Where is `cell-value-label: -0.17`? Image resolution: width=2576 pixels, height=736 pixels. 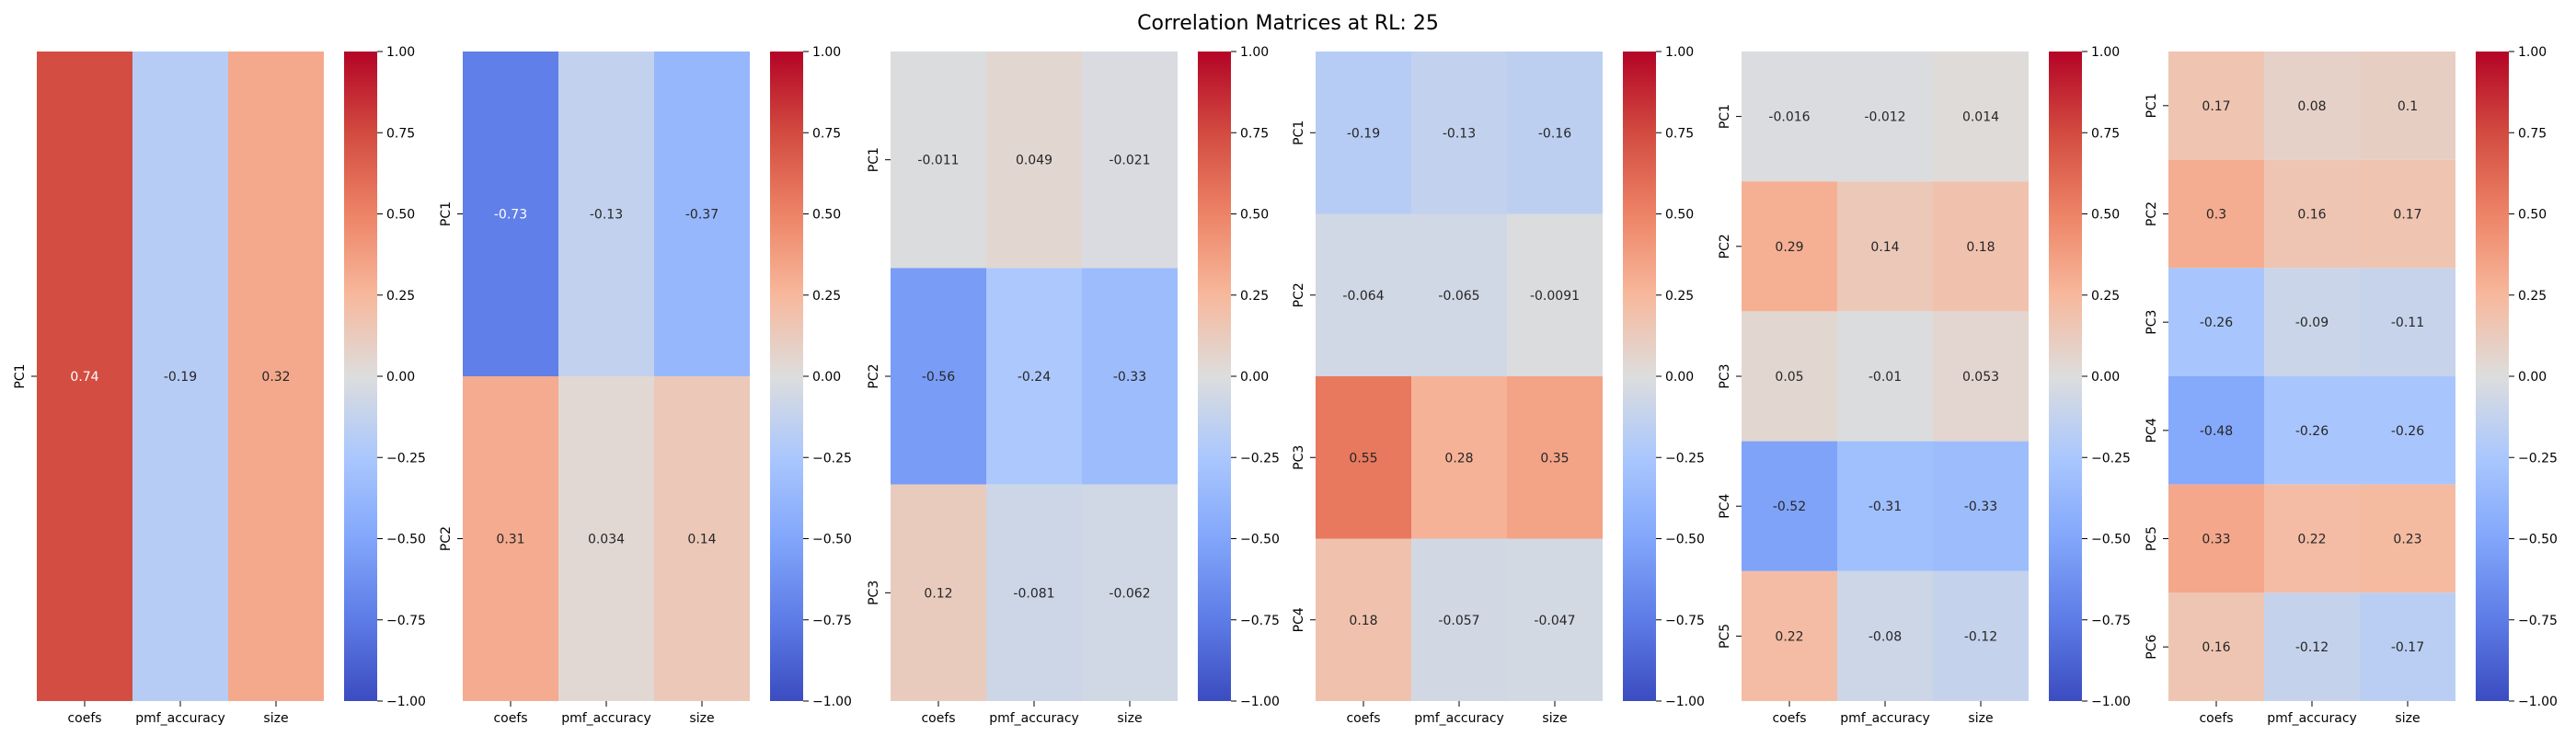 cell-value-label: -0.17 is located at coordinates (2407, 647).